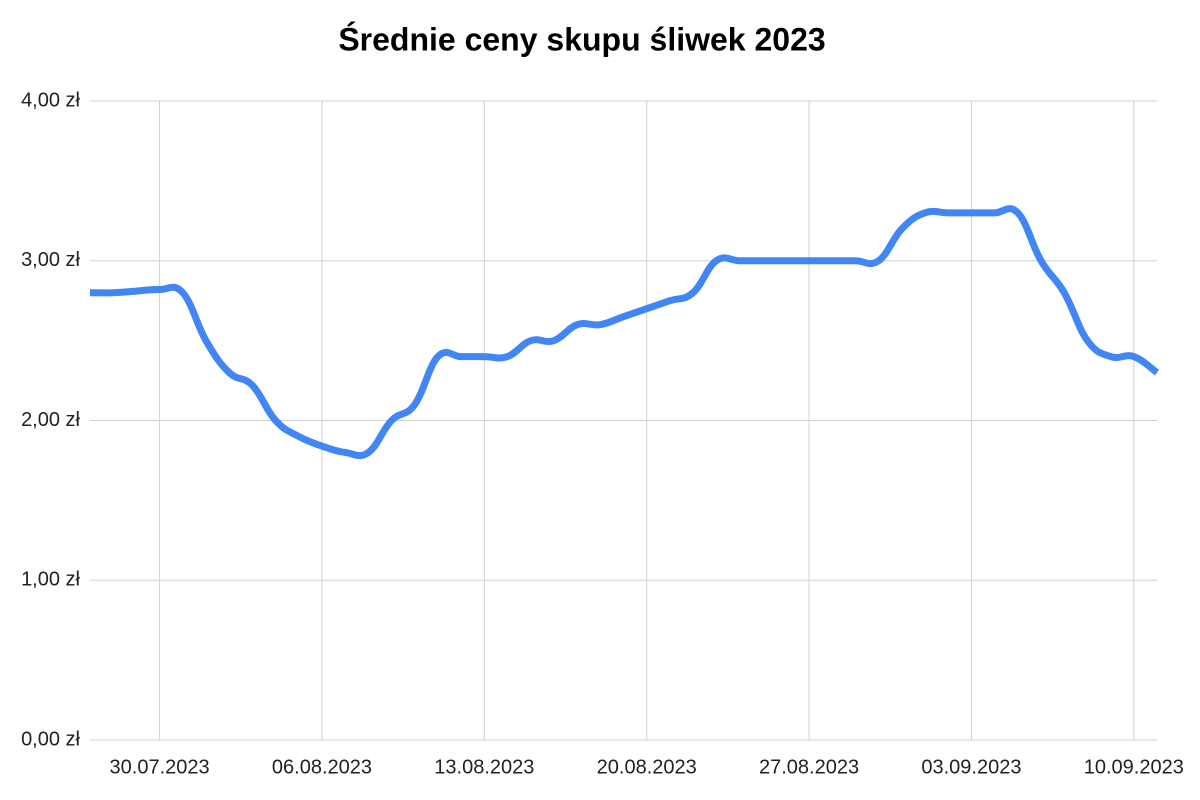 Image resolution: width=1200 pixels, height=800 pixels. I want to click on x-tick-label: 13.08.2023, so click(484, 767).